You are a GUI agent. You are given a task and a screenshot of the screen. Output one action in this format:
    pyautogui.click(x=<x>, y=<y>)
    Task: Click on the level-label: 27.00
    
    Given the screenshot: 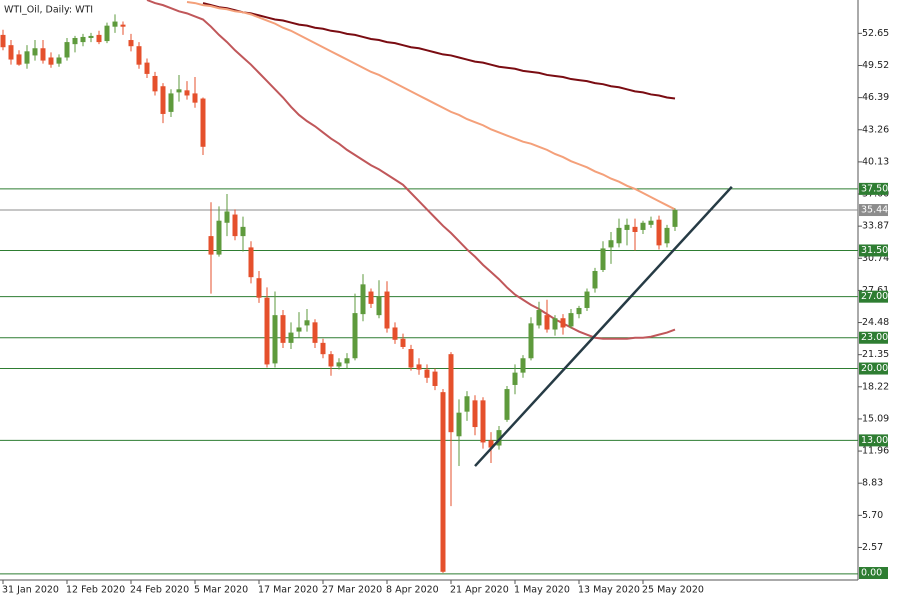 What is the action you would take?
    pyautogui.click(x=874, y=296)
    